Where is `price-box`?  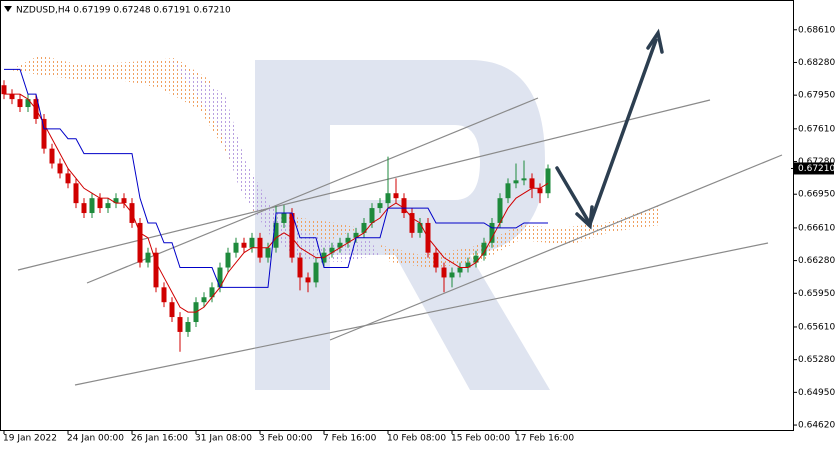
price-box is located at coordinates (814, 168).